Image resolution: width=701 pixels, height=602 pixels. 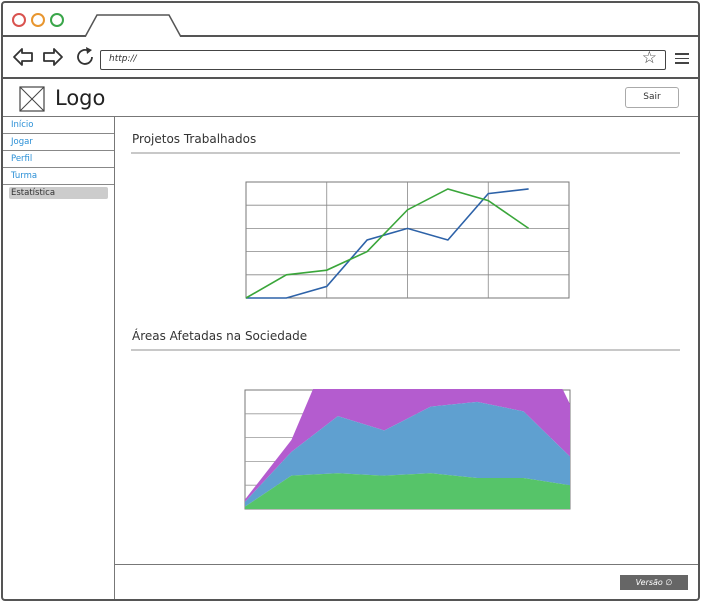 What do you see at coordinates (58, 142) in the screenshot?
I see `sidebar-item-jogar: Jogar` at bounding box center [58, 142].